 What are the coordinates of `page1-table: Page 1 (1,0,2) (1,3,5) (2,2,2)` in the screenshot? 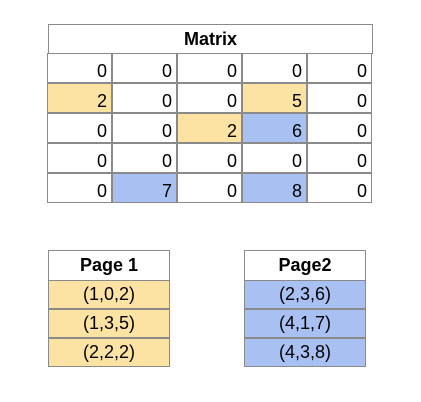 It's located at (109, 309).